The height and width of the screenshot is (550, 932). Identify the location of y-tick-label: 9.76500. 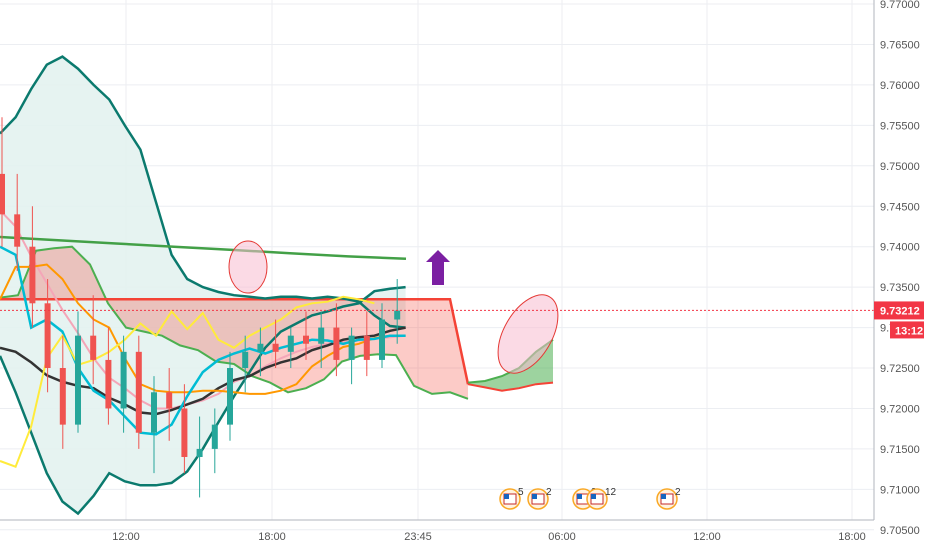
(900, 45).